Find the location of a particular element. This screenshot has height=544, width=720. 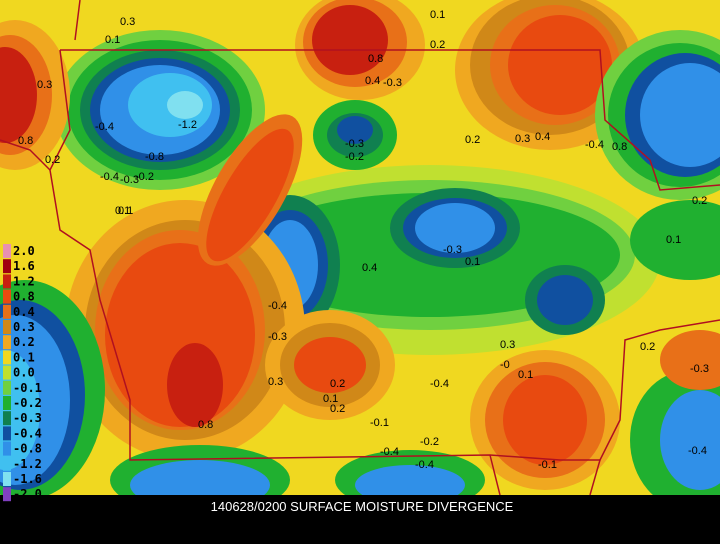

legend-label: 1.2 is located at coordinates (24, 281).